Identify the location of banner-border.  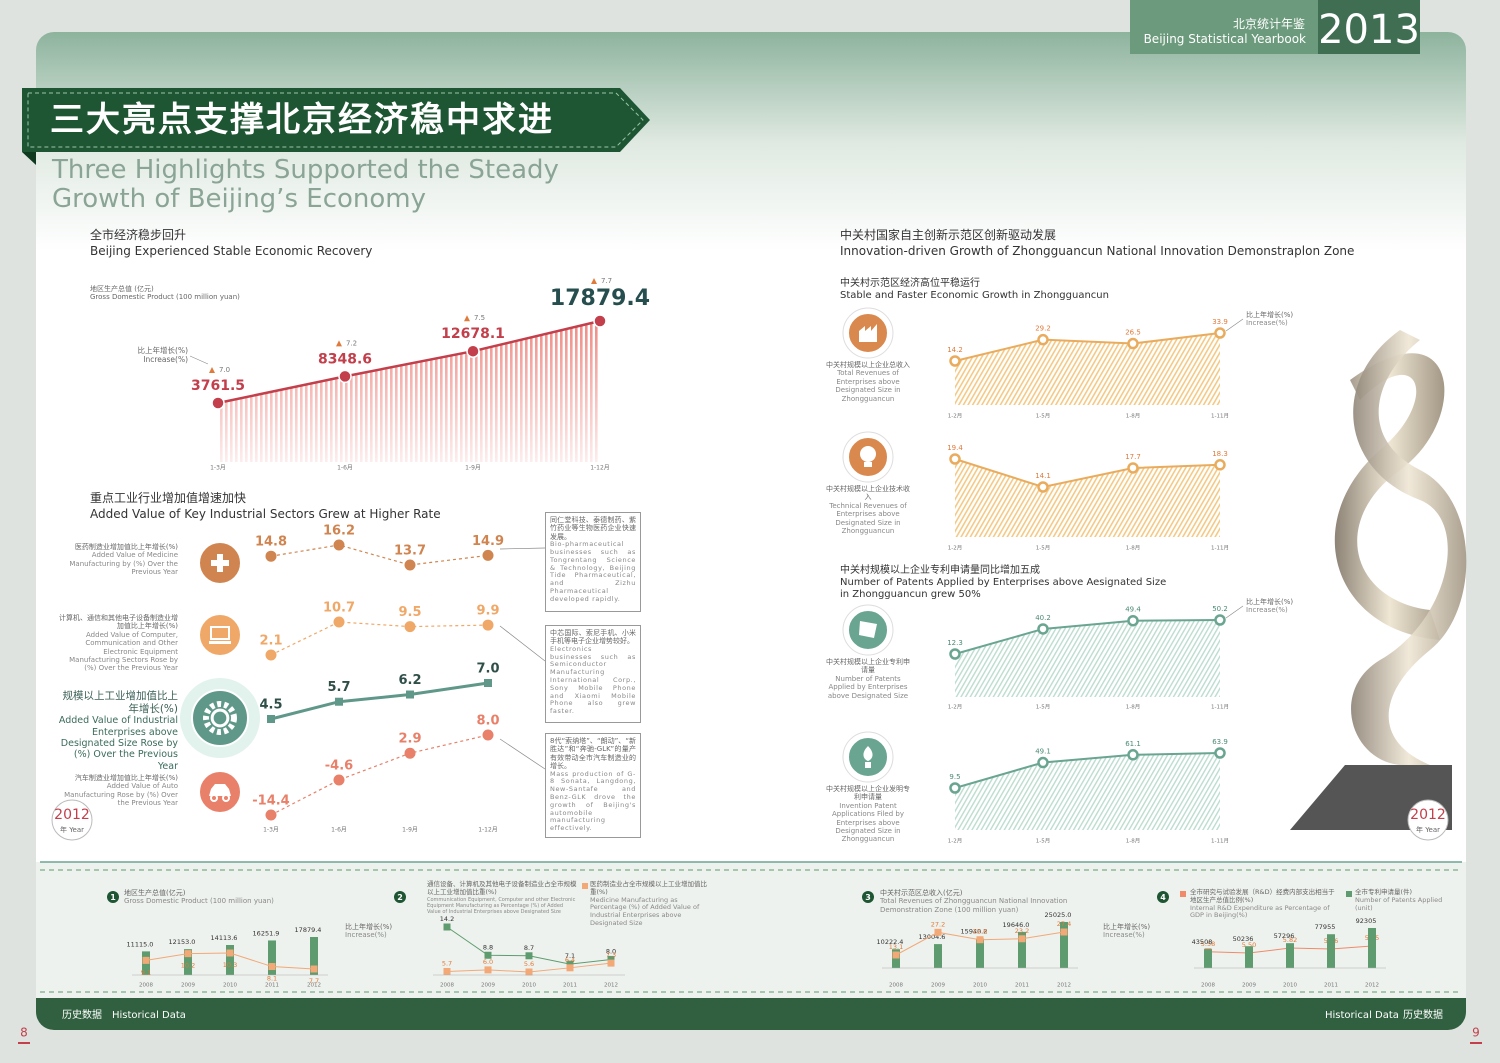
(335, 120).